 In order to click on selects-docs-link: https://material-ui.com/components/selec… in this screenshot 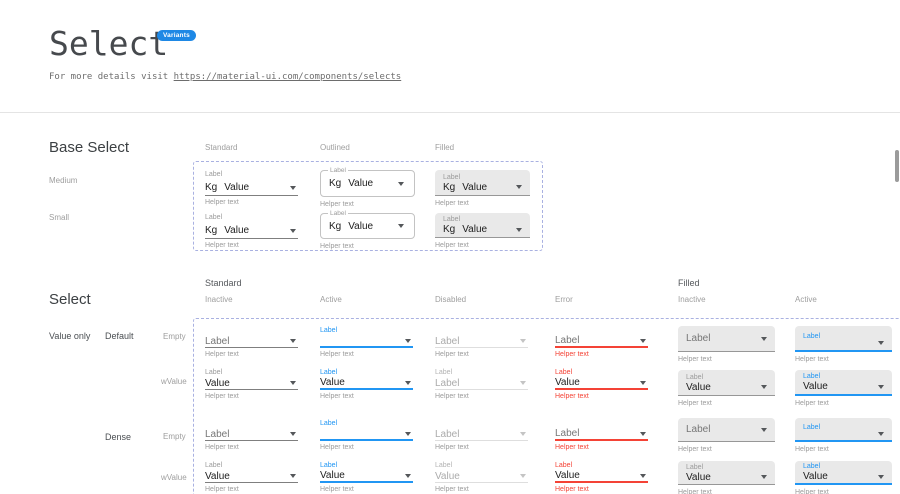, I will do `click(287, 77)`.